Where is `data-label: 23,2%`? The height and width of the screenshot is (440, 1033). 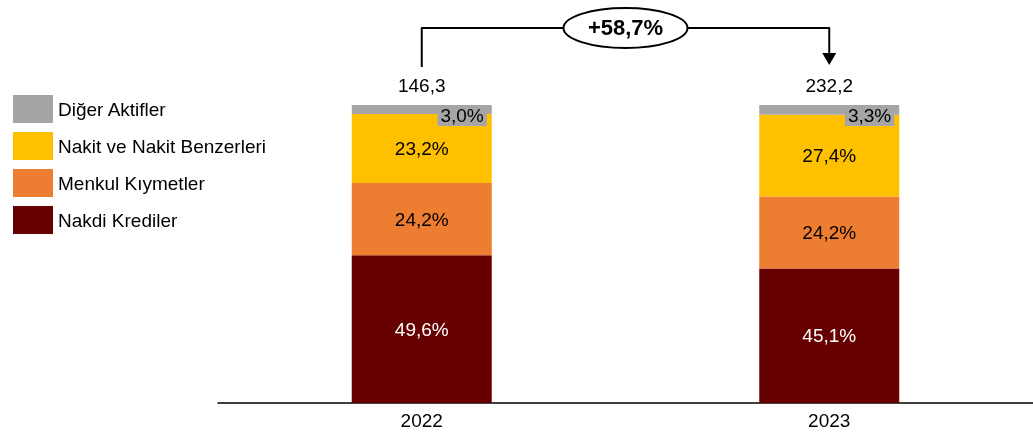
data-label: 23,2% is located at coordinates (421, 149).